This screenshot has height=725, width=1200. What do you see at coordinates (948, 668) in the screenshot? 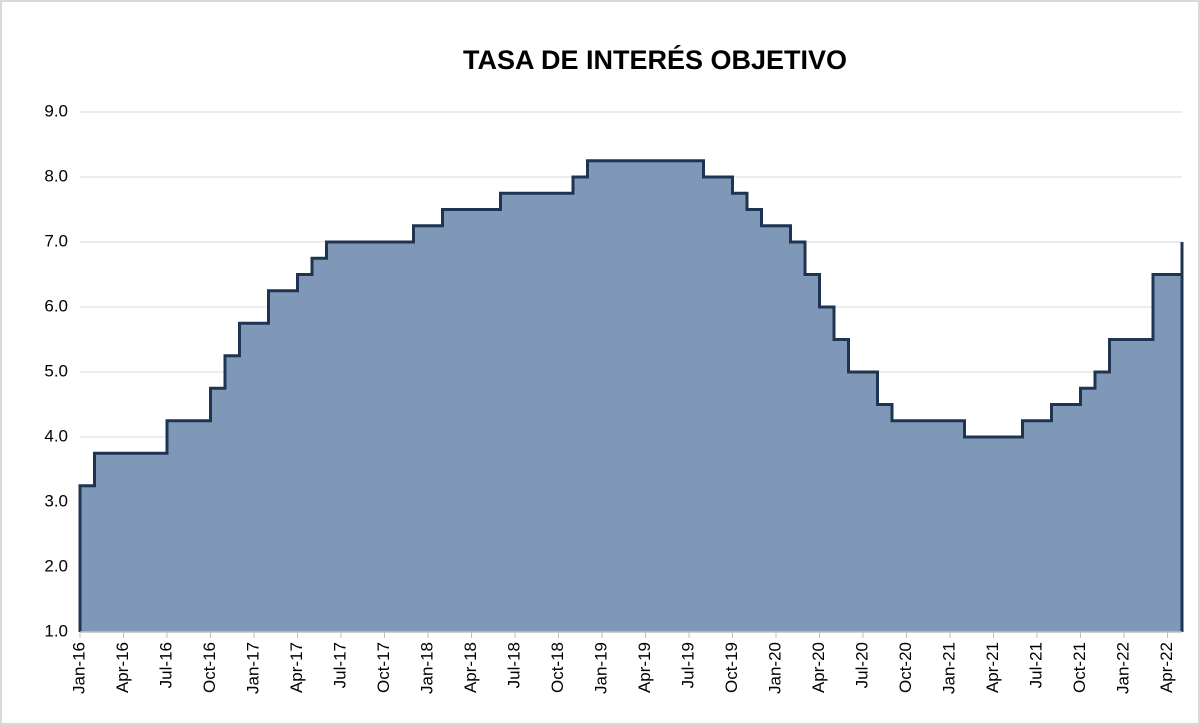
I see `x-tick-label: Jan-21` at bounding box center [948, 668].